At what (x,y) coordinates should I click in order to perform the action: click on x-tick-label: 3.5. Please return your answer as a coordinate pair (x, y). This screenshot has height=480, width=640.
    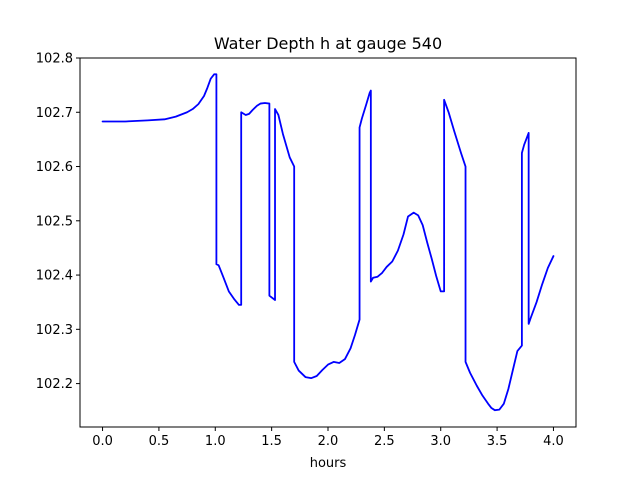
    Looking at the image, I should click on (497, 441).